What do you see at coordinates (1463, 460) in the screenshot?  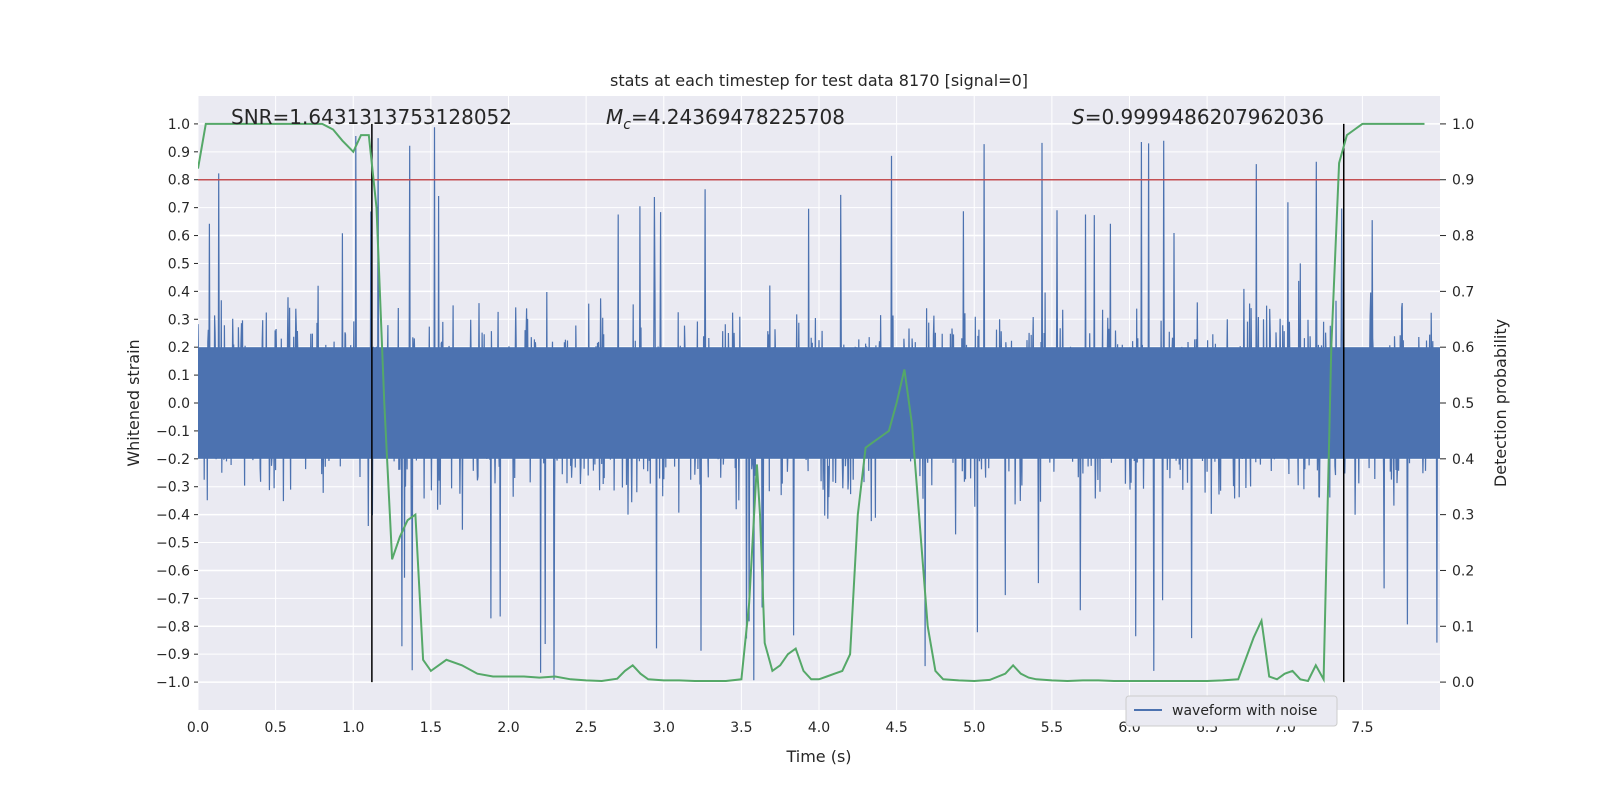 I see `y-tick-label-right: 0.4` at bounding box center [1463, 460].